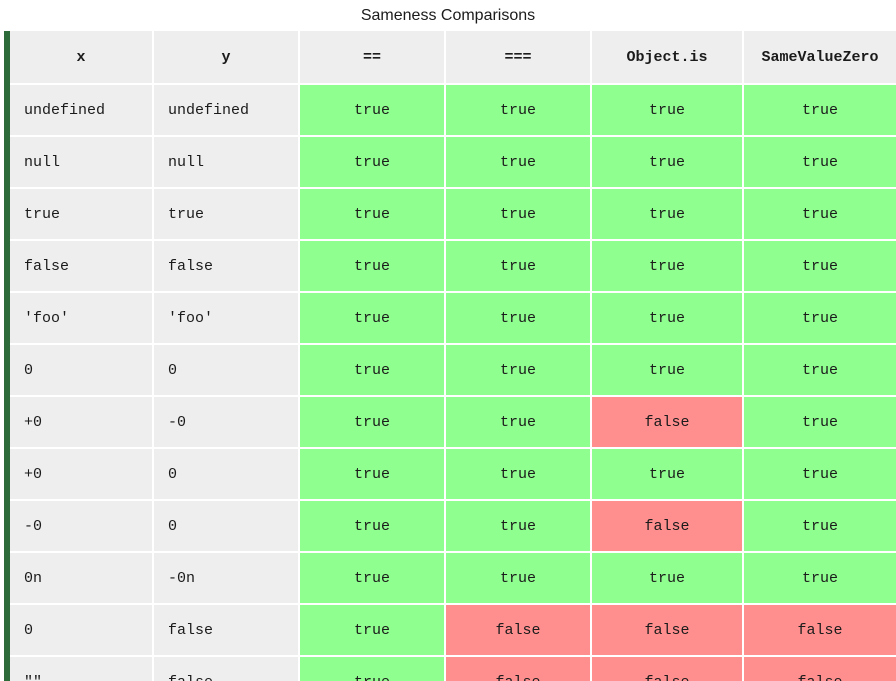 This screenshot has height=681, width=896. What do you see at coordinates (82, 215) in the screenshot?
I see `x-value-cell: true` at bounding box center [82, 215].